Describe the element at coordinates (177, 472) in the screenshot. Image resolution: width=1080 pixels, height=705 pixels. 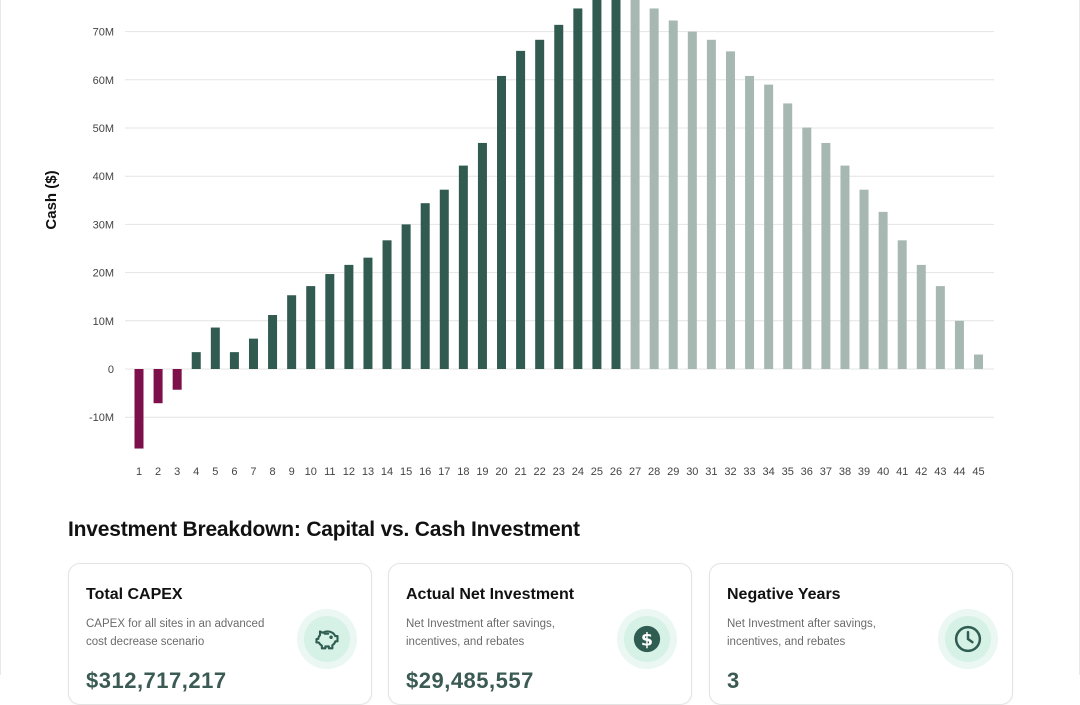
I see `x-tick-label: 3` at that location.